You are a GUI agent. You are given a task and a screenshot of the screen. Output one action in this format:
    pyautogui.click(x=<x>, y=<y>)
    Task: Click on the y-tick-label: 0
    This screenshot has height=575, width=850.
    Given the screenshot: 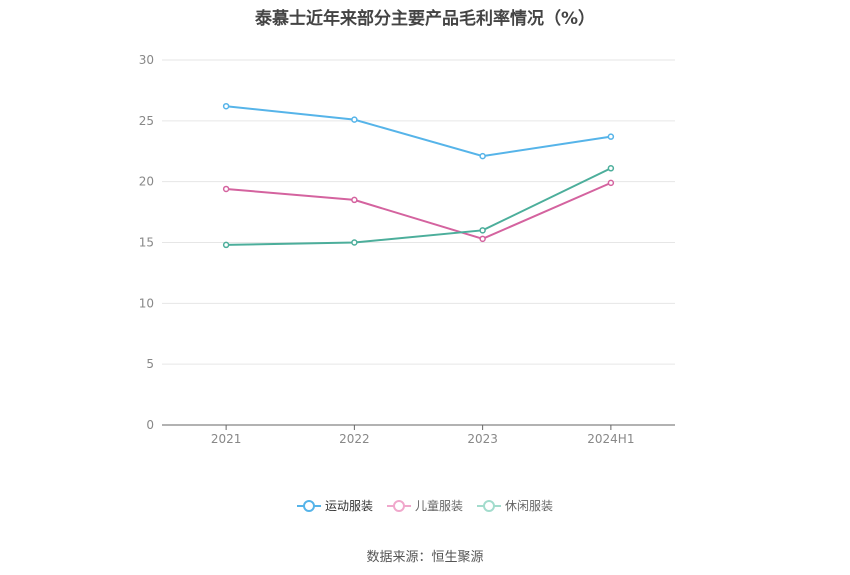 What is the action you would take?
    pyautogui.click(x=150, y=425)
    